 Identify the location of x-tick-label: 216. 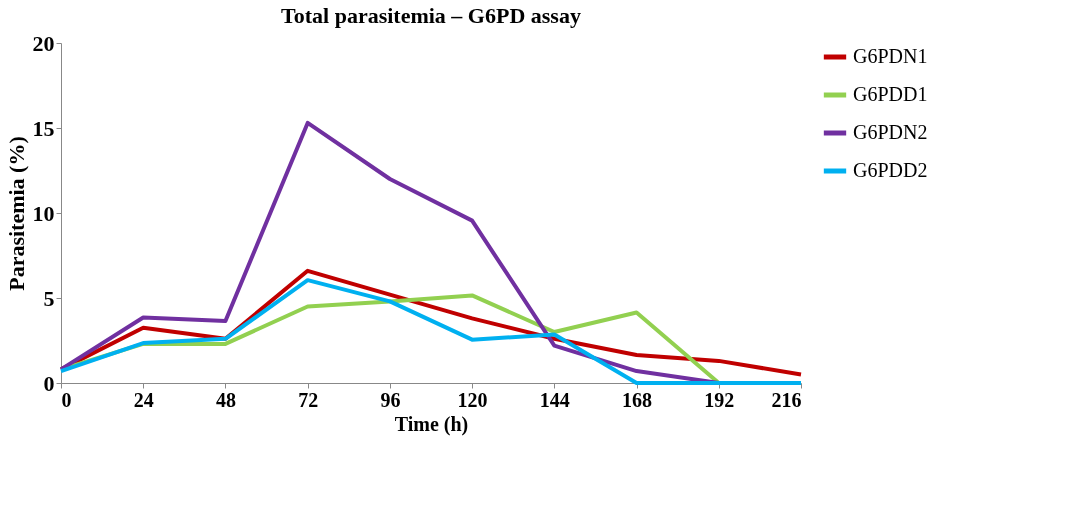
(786, 399).